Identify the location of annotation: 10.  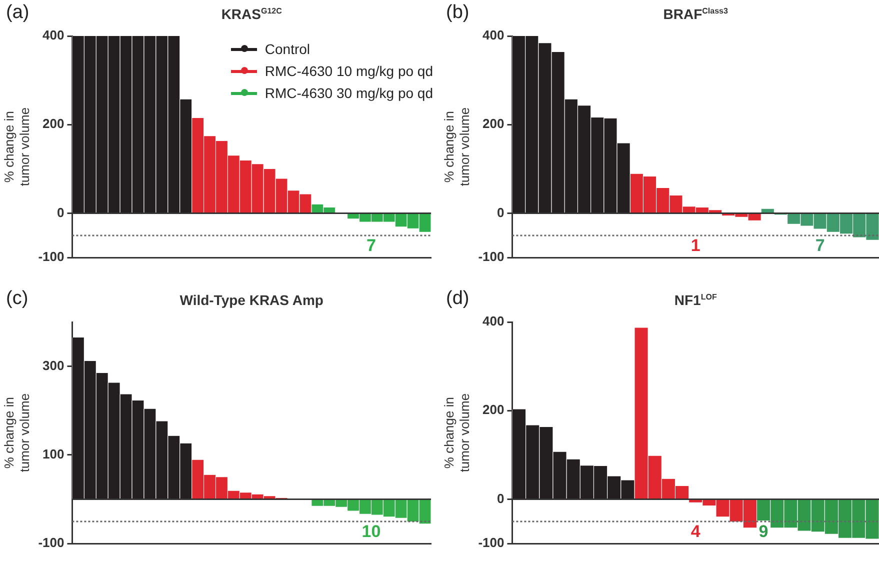
(371, 531).